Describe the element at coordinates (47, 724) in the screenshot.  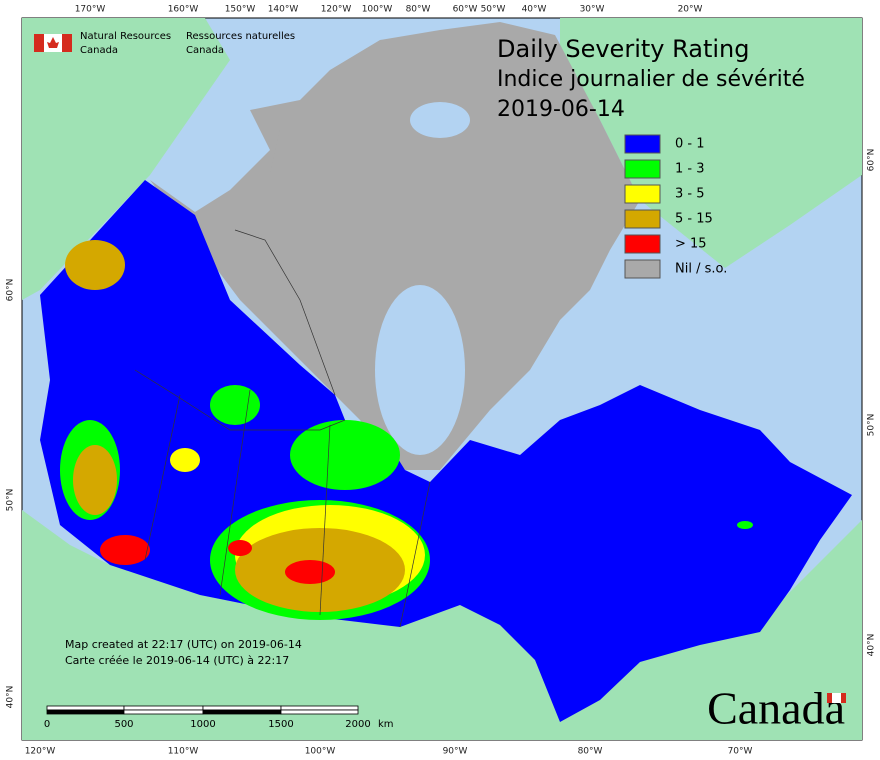
I see `scale-label: 0` at that location.